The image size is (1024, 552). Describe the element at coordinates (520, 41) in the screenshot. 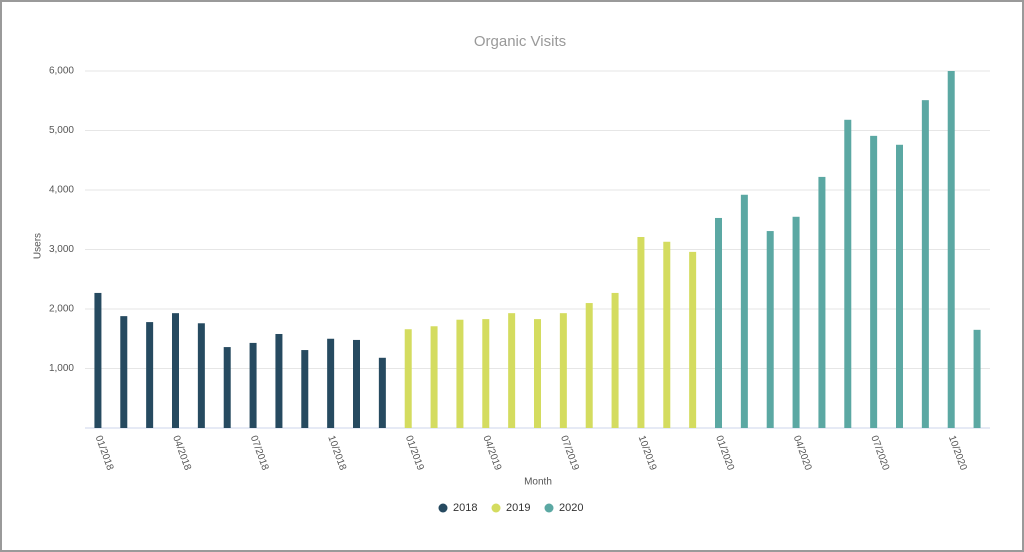

I see `chart-title: Organic Visits` at that location.